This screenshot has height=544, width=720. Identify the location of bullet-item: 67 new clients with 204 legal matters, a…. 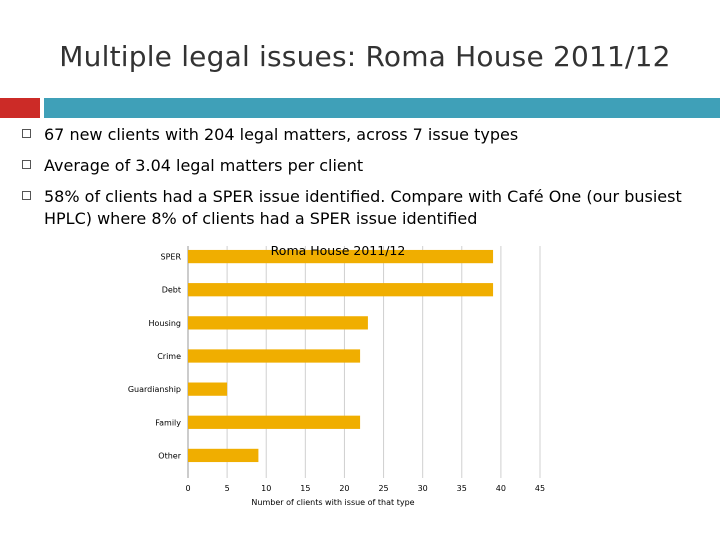
(362, 135).